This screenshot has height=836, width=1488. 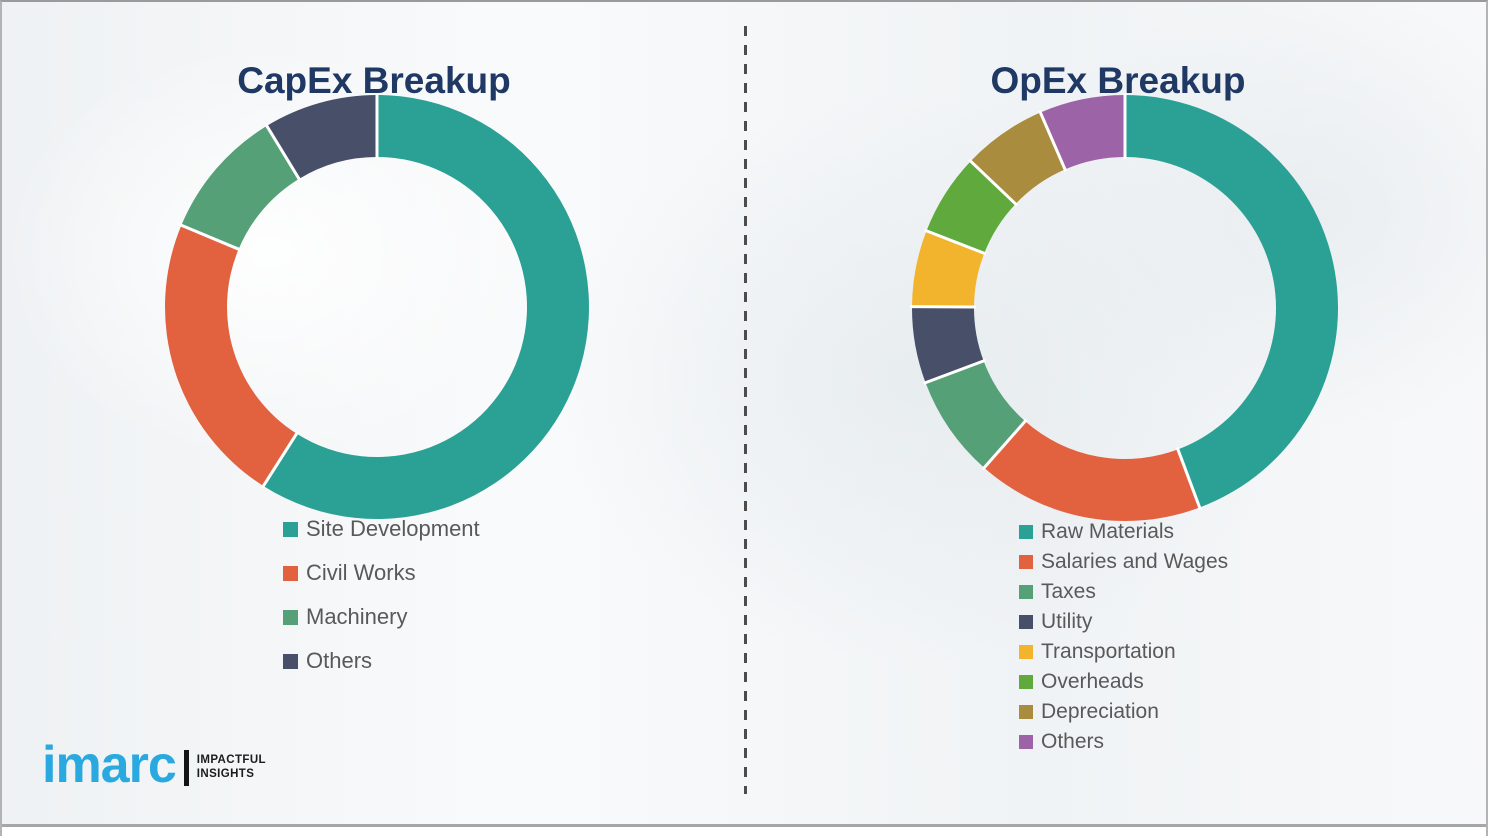 What do you see at coordinates (290, 573) in the screenshot?
I see `legend-swatch-civil-works` at bounding box center [290, 573].